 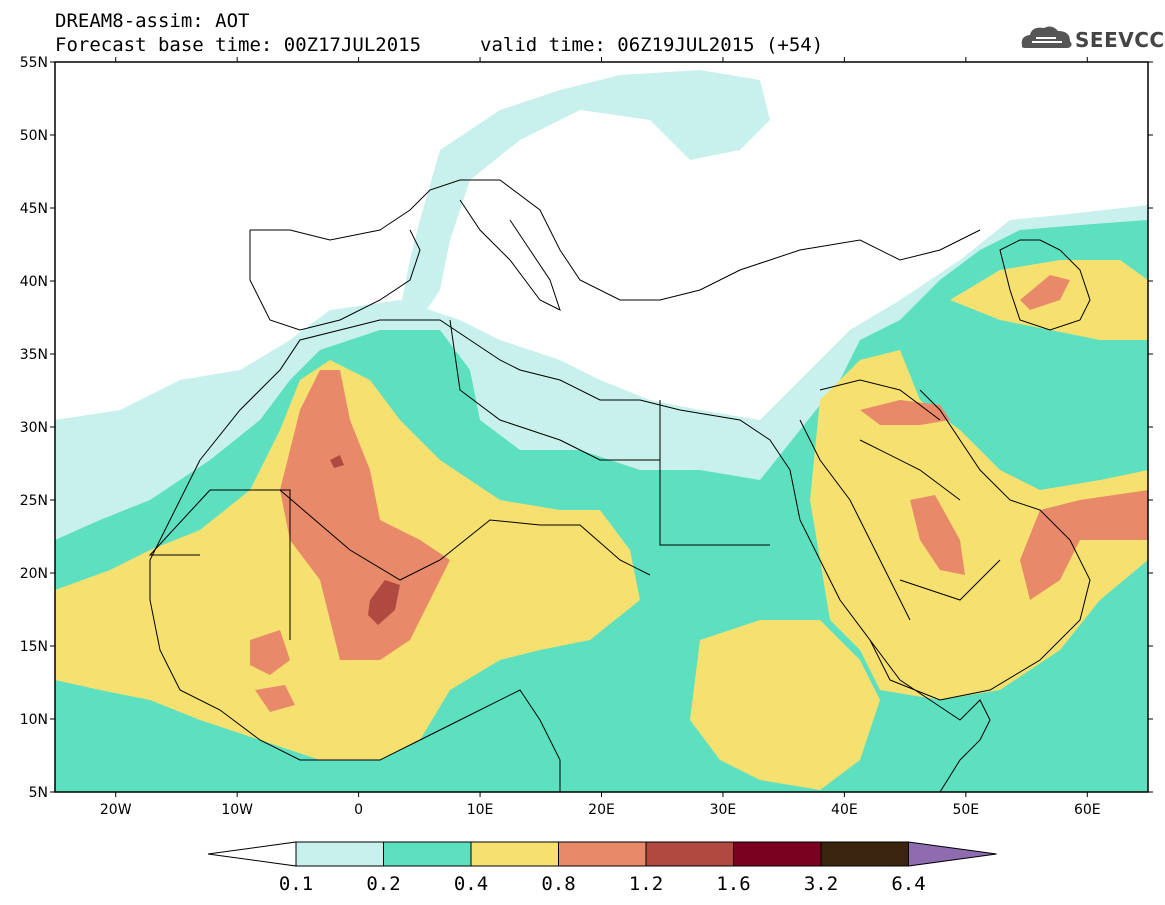 I want to click on lat-label: 20N, so click(x=34, y=574).